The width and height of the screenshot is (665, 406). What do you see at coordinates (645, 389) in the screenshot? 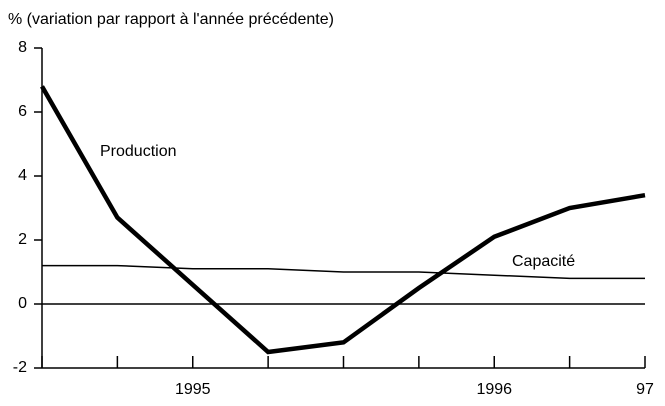
I see `x-tick-label: 97` at bounding box center [645, 389].